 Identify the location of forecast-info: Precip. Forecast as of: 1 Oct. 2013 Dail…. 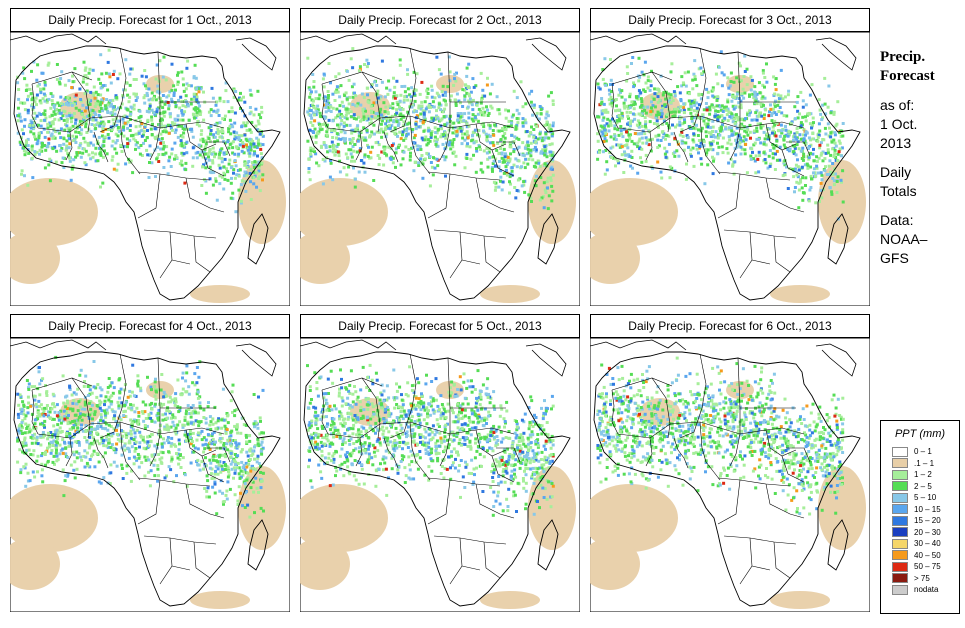
(920, 158).